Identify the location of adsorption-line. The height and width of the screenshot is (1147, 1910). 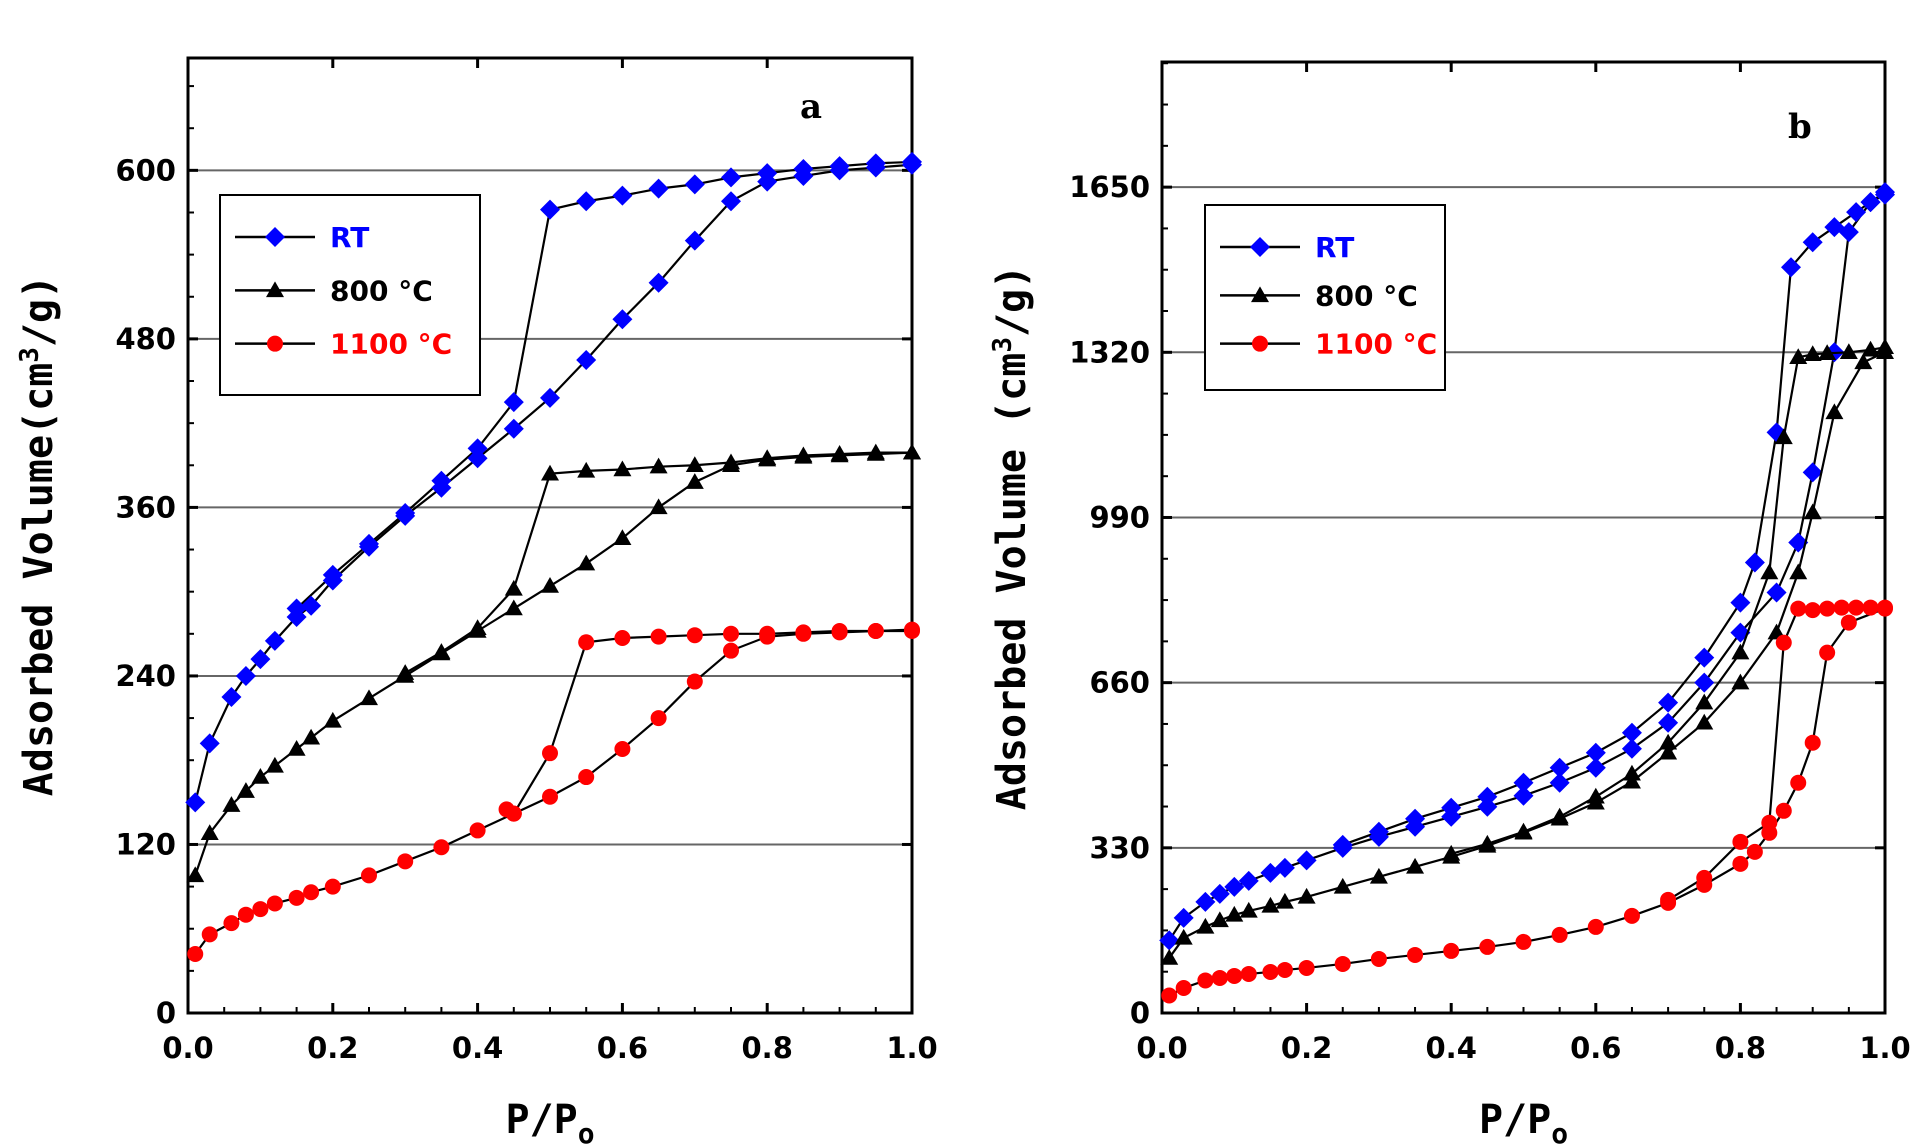
(553, 663).